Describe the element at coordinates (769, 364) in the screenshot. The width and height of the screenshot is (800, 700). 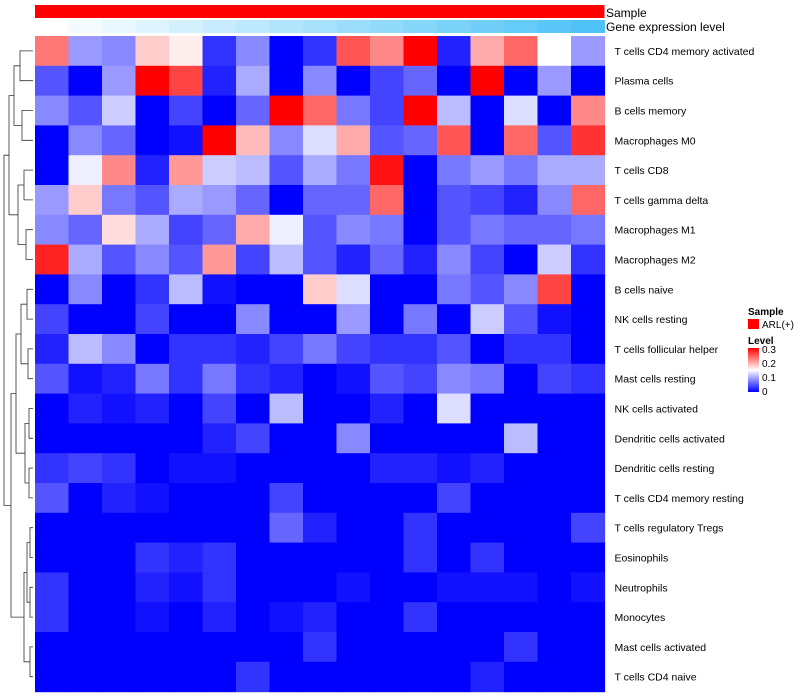
I see `legend-level-tick: 0.2` at that location.